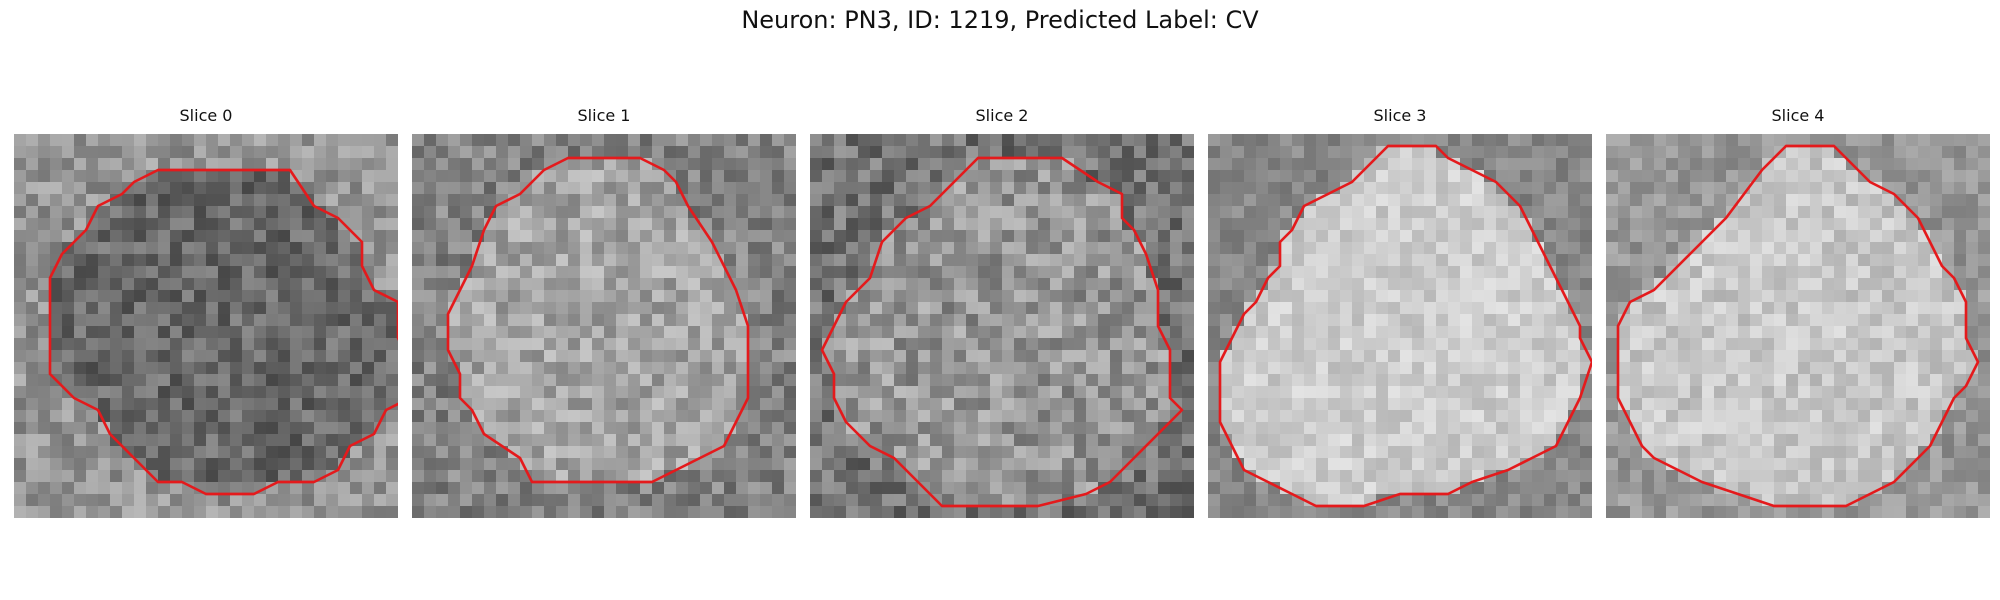 Image resolution: width=2000 pixels, height=600 pixels. Describe the element at coordinates (604, 115) in the screenshot. I see `slice-title-1: Slice 1` at that location.